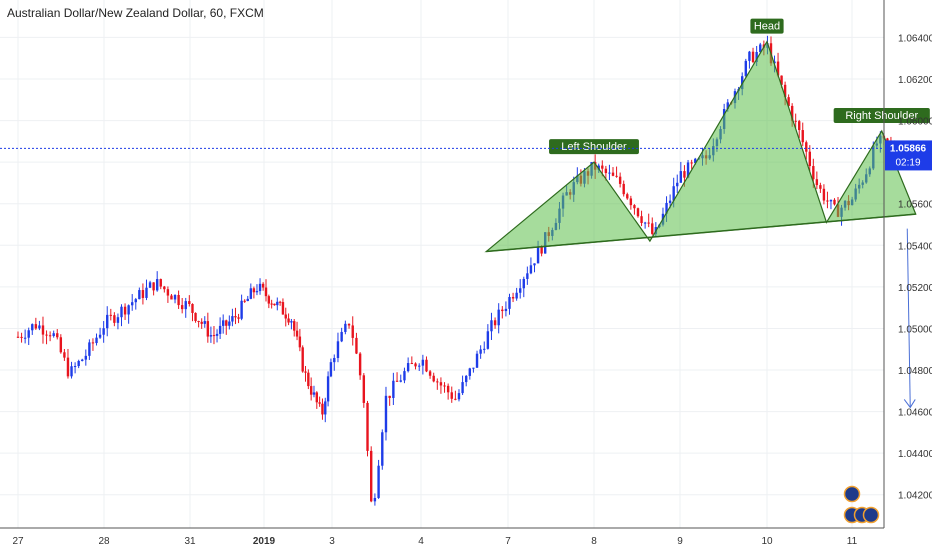 This screenshot has width=932, height=555. I want to click on corner-badges, so click(861, 504).